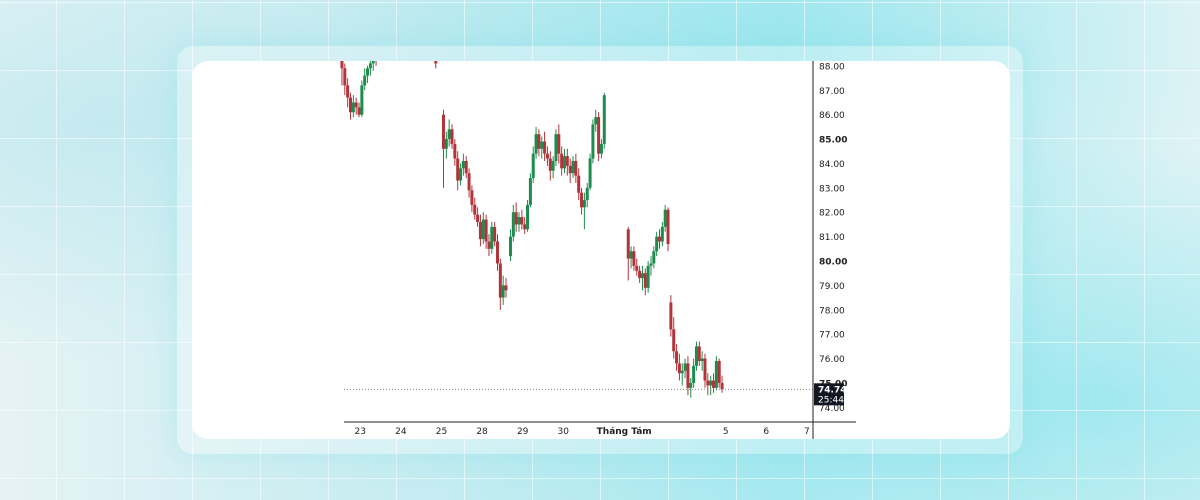 The image size is (1200, 500). What do you see at coordinates (624, 432) in the screenshot?
I see `time-tick-label: Tháng Tám` at bounding box center [624, 432].